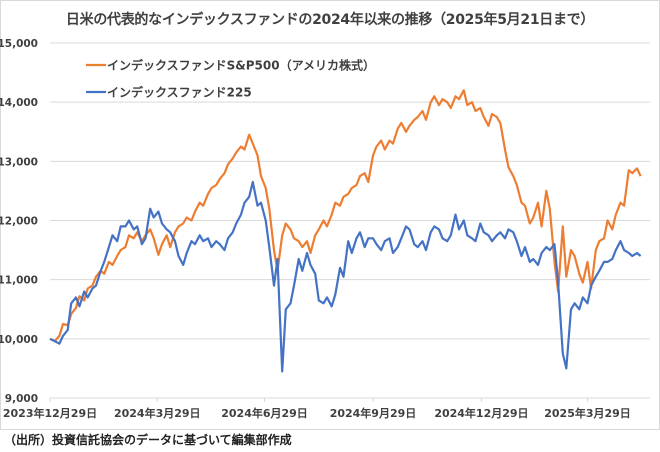 This screenshot has width=660, height=452. Describe the element at coordinates (373, 413) in the screenshot. I see `x-tick-label: 2024年9月29日` at that location.